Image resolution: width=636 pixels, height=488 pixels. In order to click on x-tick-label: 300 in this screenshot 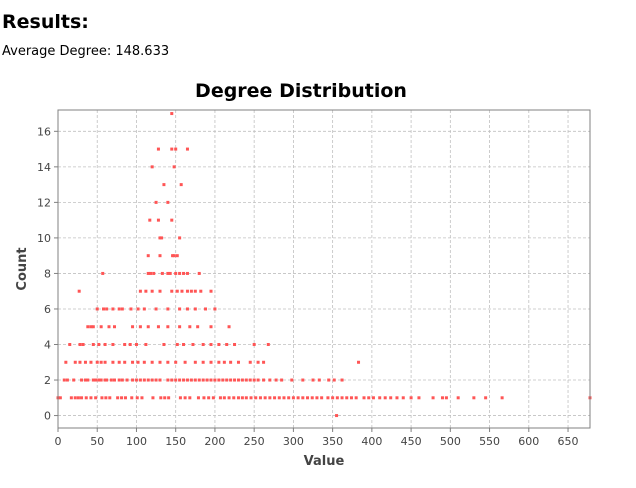, I will do `click(293, 441)`.